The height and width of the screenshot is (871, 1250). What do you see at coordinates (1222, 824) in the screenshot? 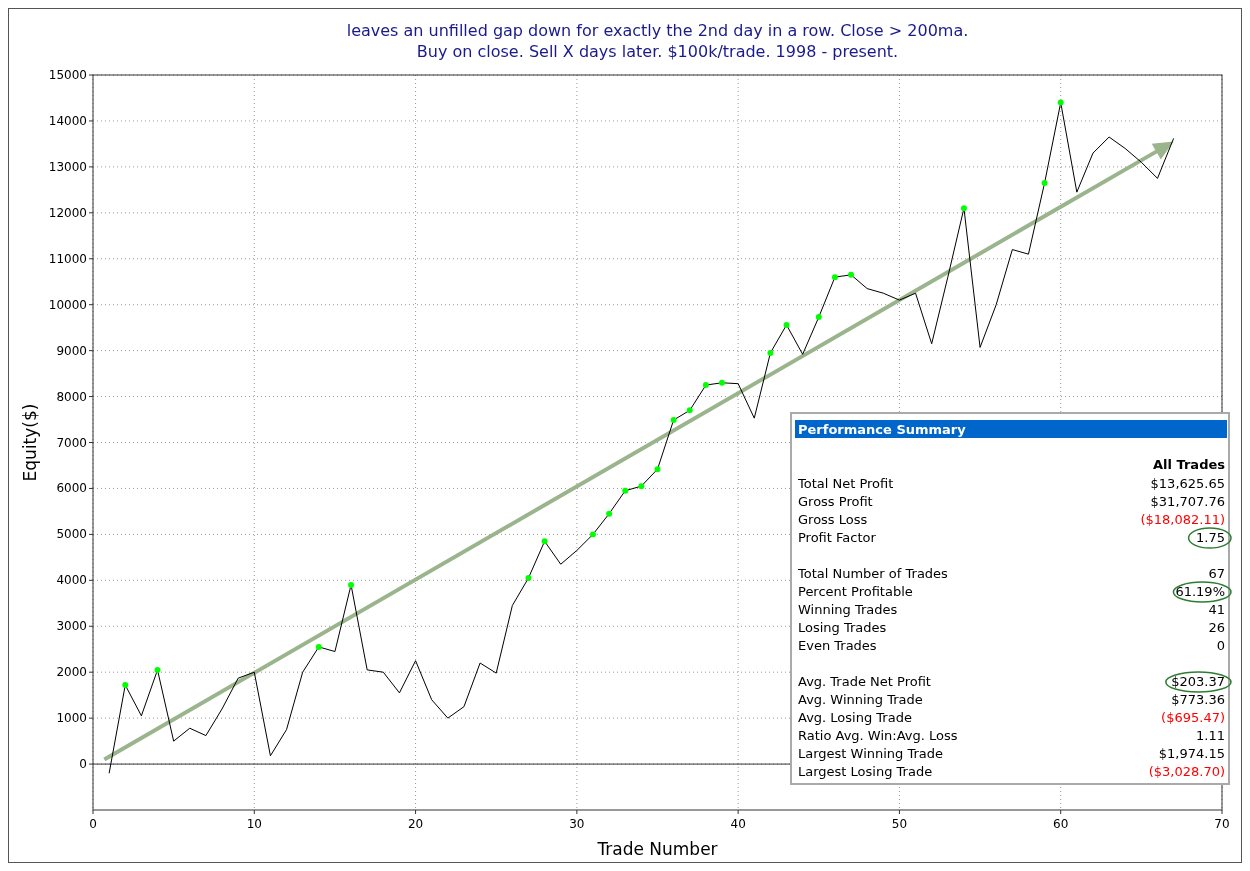
I see `x-tick-label: 70` at bounding box center [1222, 824].